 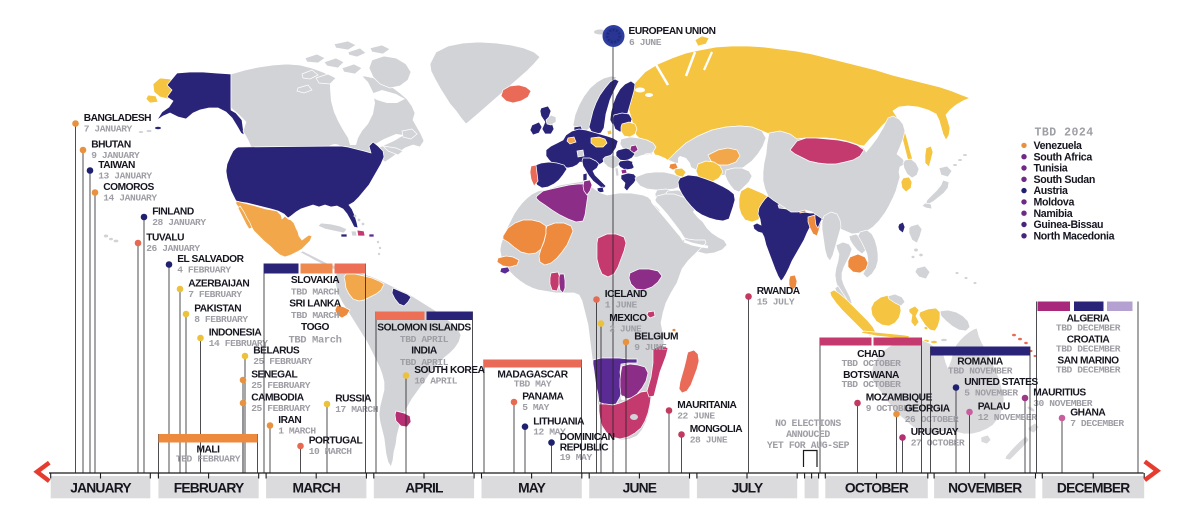 I want to click on svg-text: 1 MARCH, so click(x=297, y=430).